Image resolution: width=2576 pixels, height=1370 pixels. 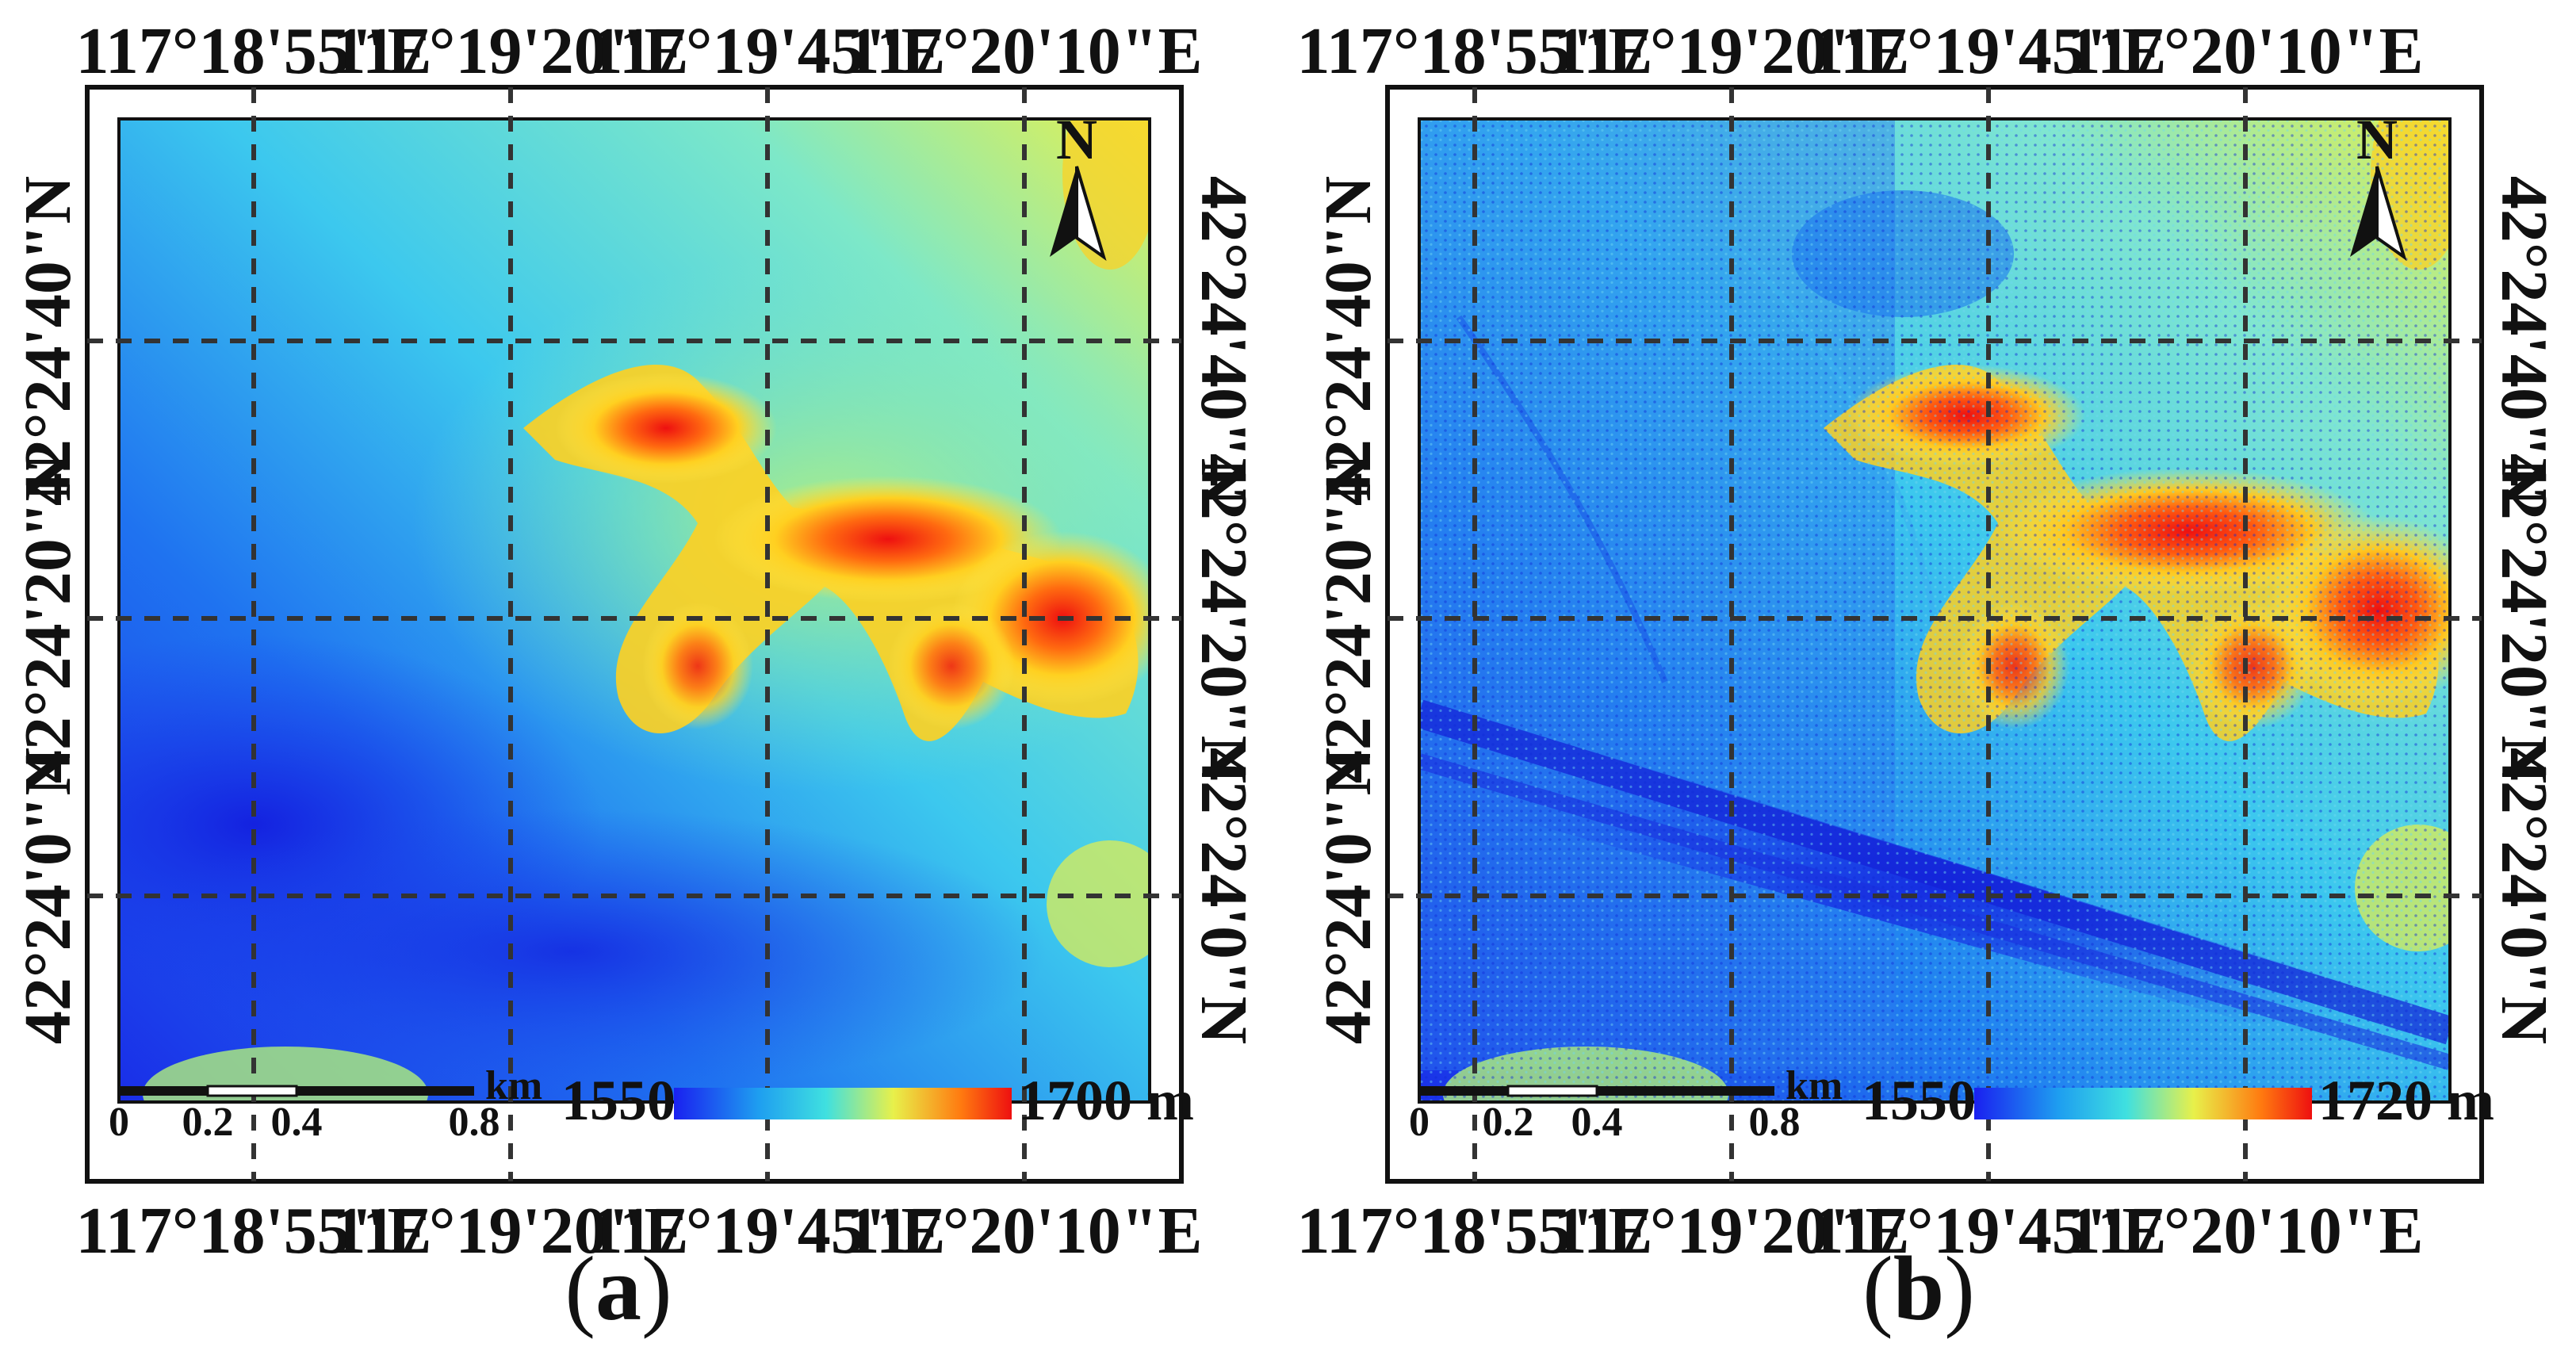 I want to click on legend-max-label: 1720 m, so click(x=2406, y=1100).